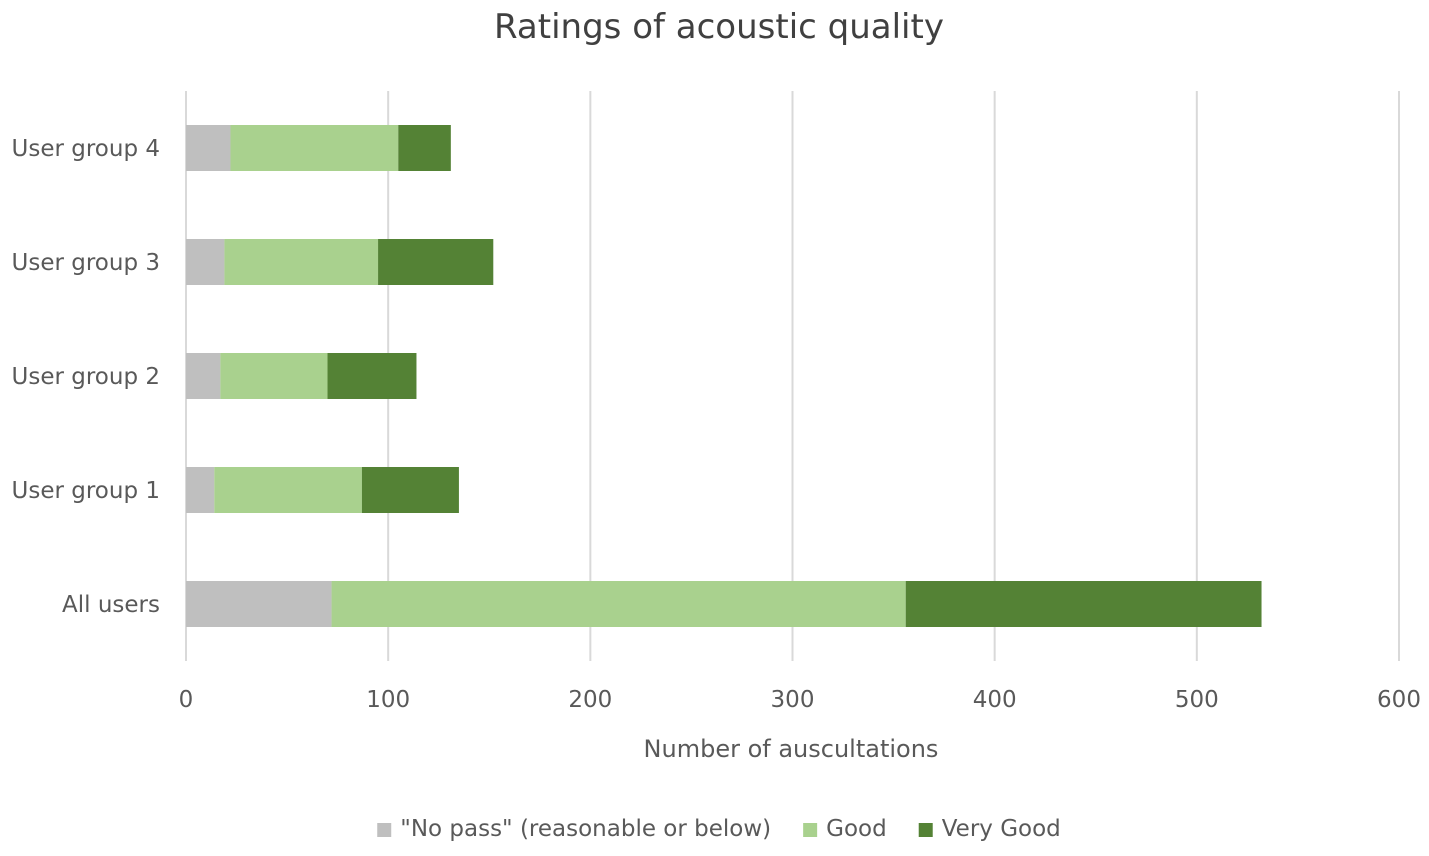 Image resolution: width=1429 pixels, height=856 pixels. What do you see at coordinates (86, 149) in the screenshot?
I see `category-label: User group 4` at bounding box center [86, 149].